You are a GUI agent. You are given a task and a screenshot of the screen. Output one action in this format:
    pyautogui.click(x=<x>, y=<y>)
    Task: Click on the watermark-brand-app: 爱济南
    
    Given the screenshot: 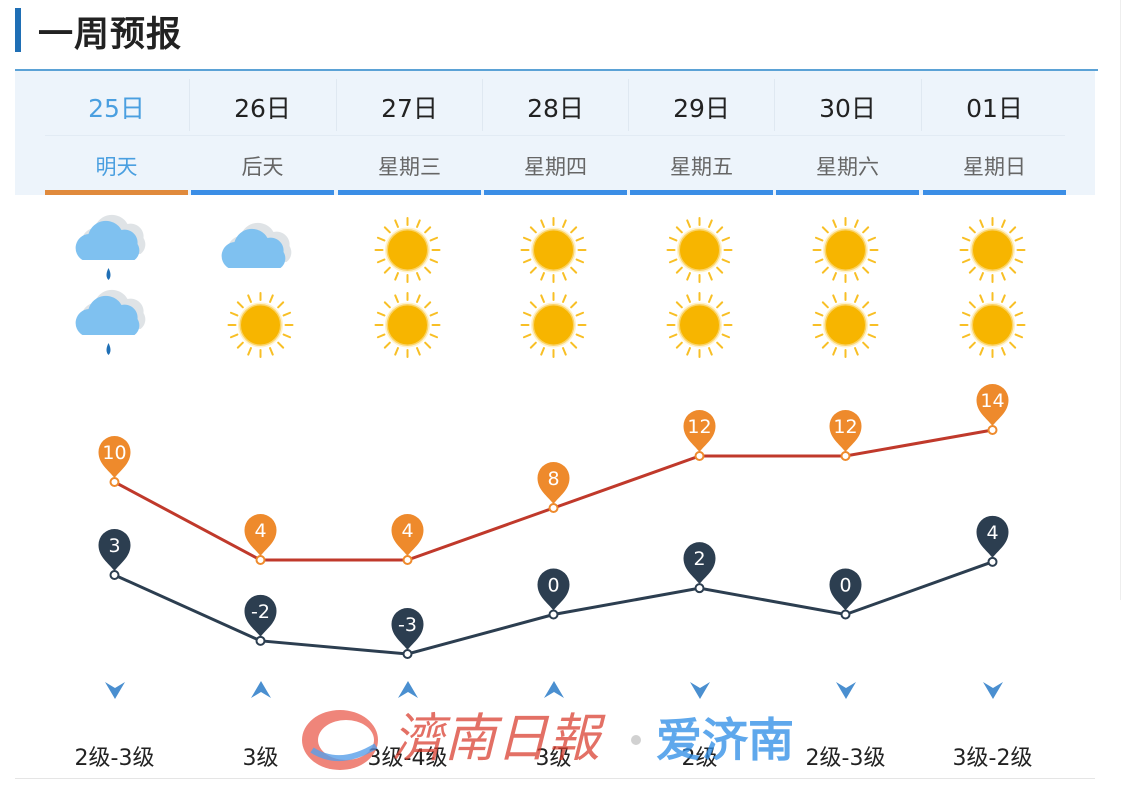 What is the action you would take?
    pyautogui.click(x=725, y=740)
    